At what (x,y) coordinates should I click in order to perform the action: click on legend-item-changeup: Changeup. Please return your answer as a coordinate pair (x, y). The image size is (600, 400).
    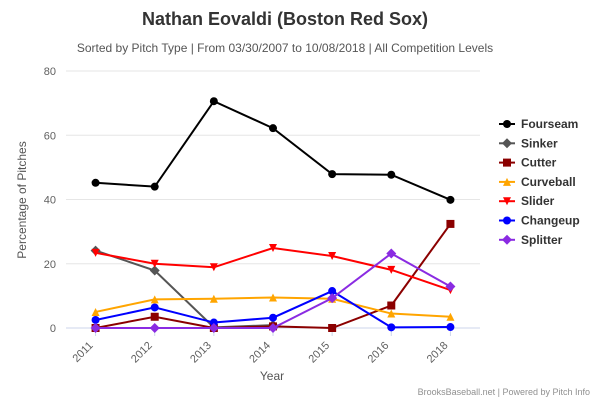
    Looking at the image, I should click on (539, 221).